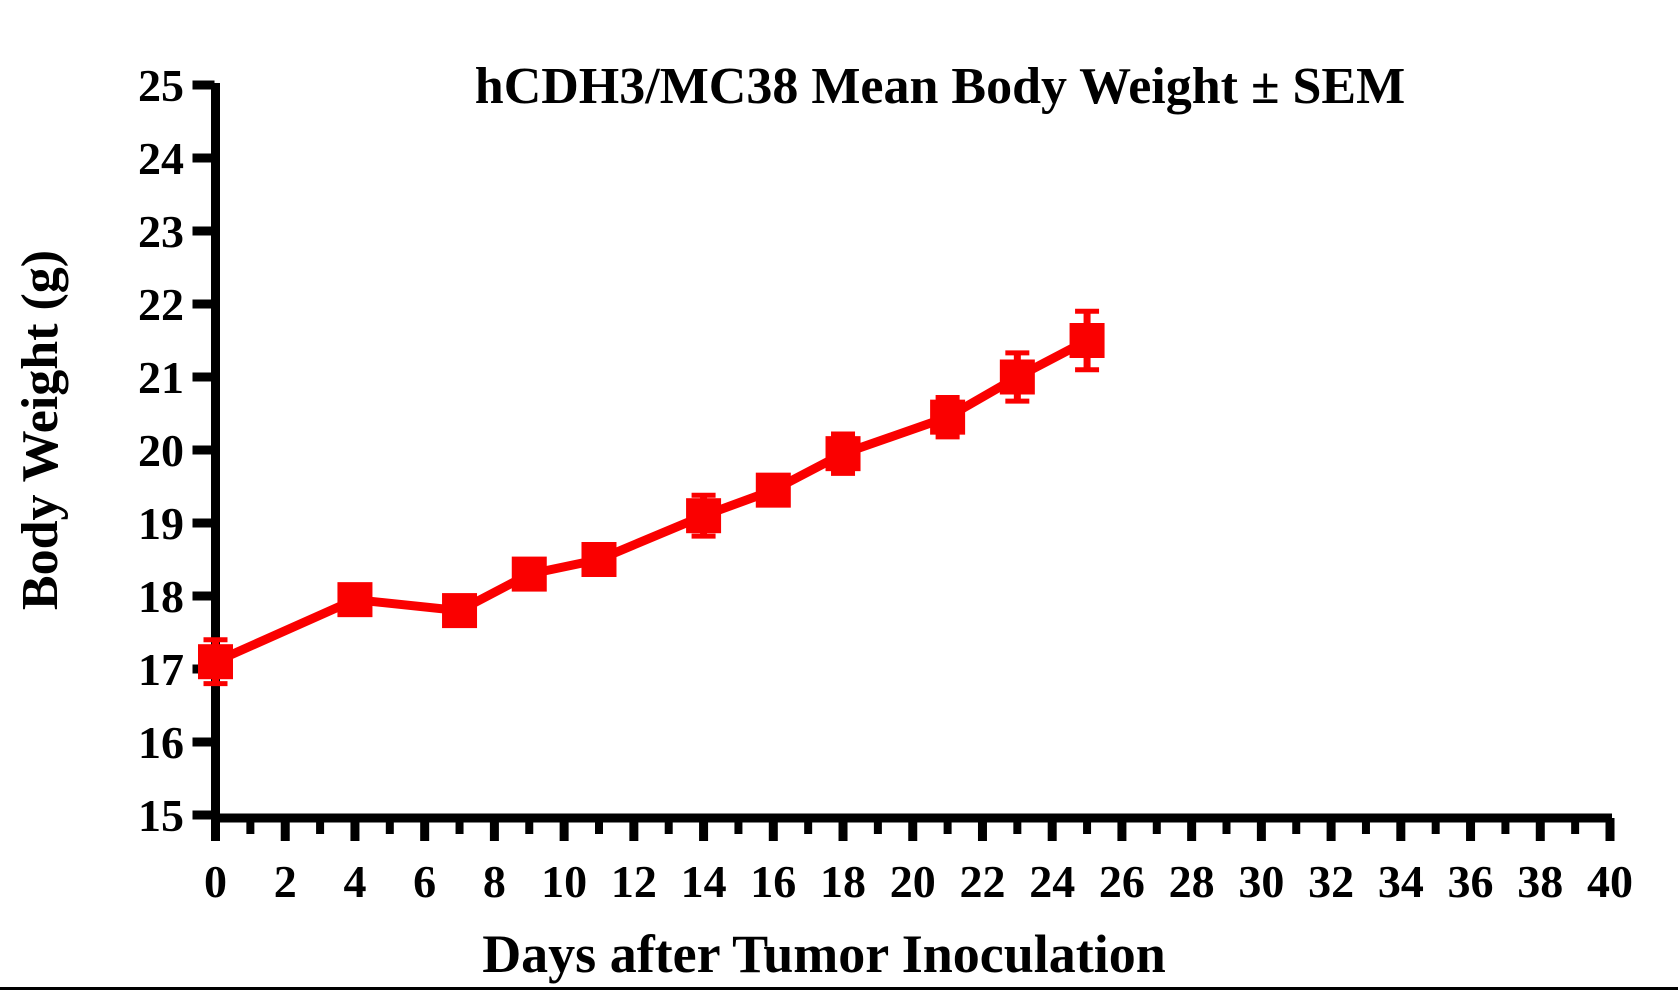 This screenshot has height=994, width=1678. Describe the element at coordinates (839, 988) in the screenshot. I see `bottom-rule` at that location.